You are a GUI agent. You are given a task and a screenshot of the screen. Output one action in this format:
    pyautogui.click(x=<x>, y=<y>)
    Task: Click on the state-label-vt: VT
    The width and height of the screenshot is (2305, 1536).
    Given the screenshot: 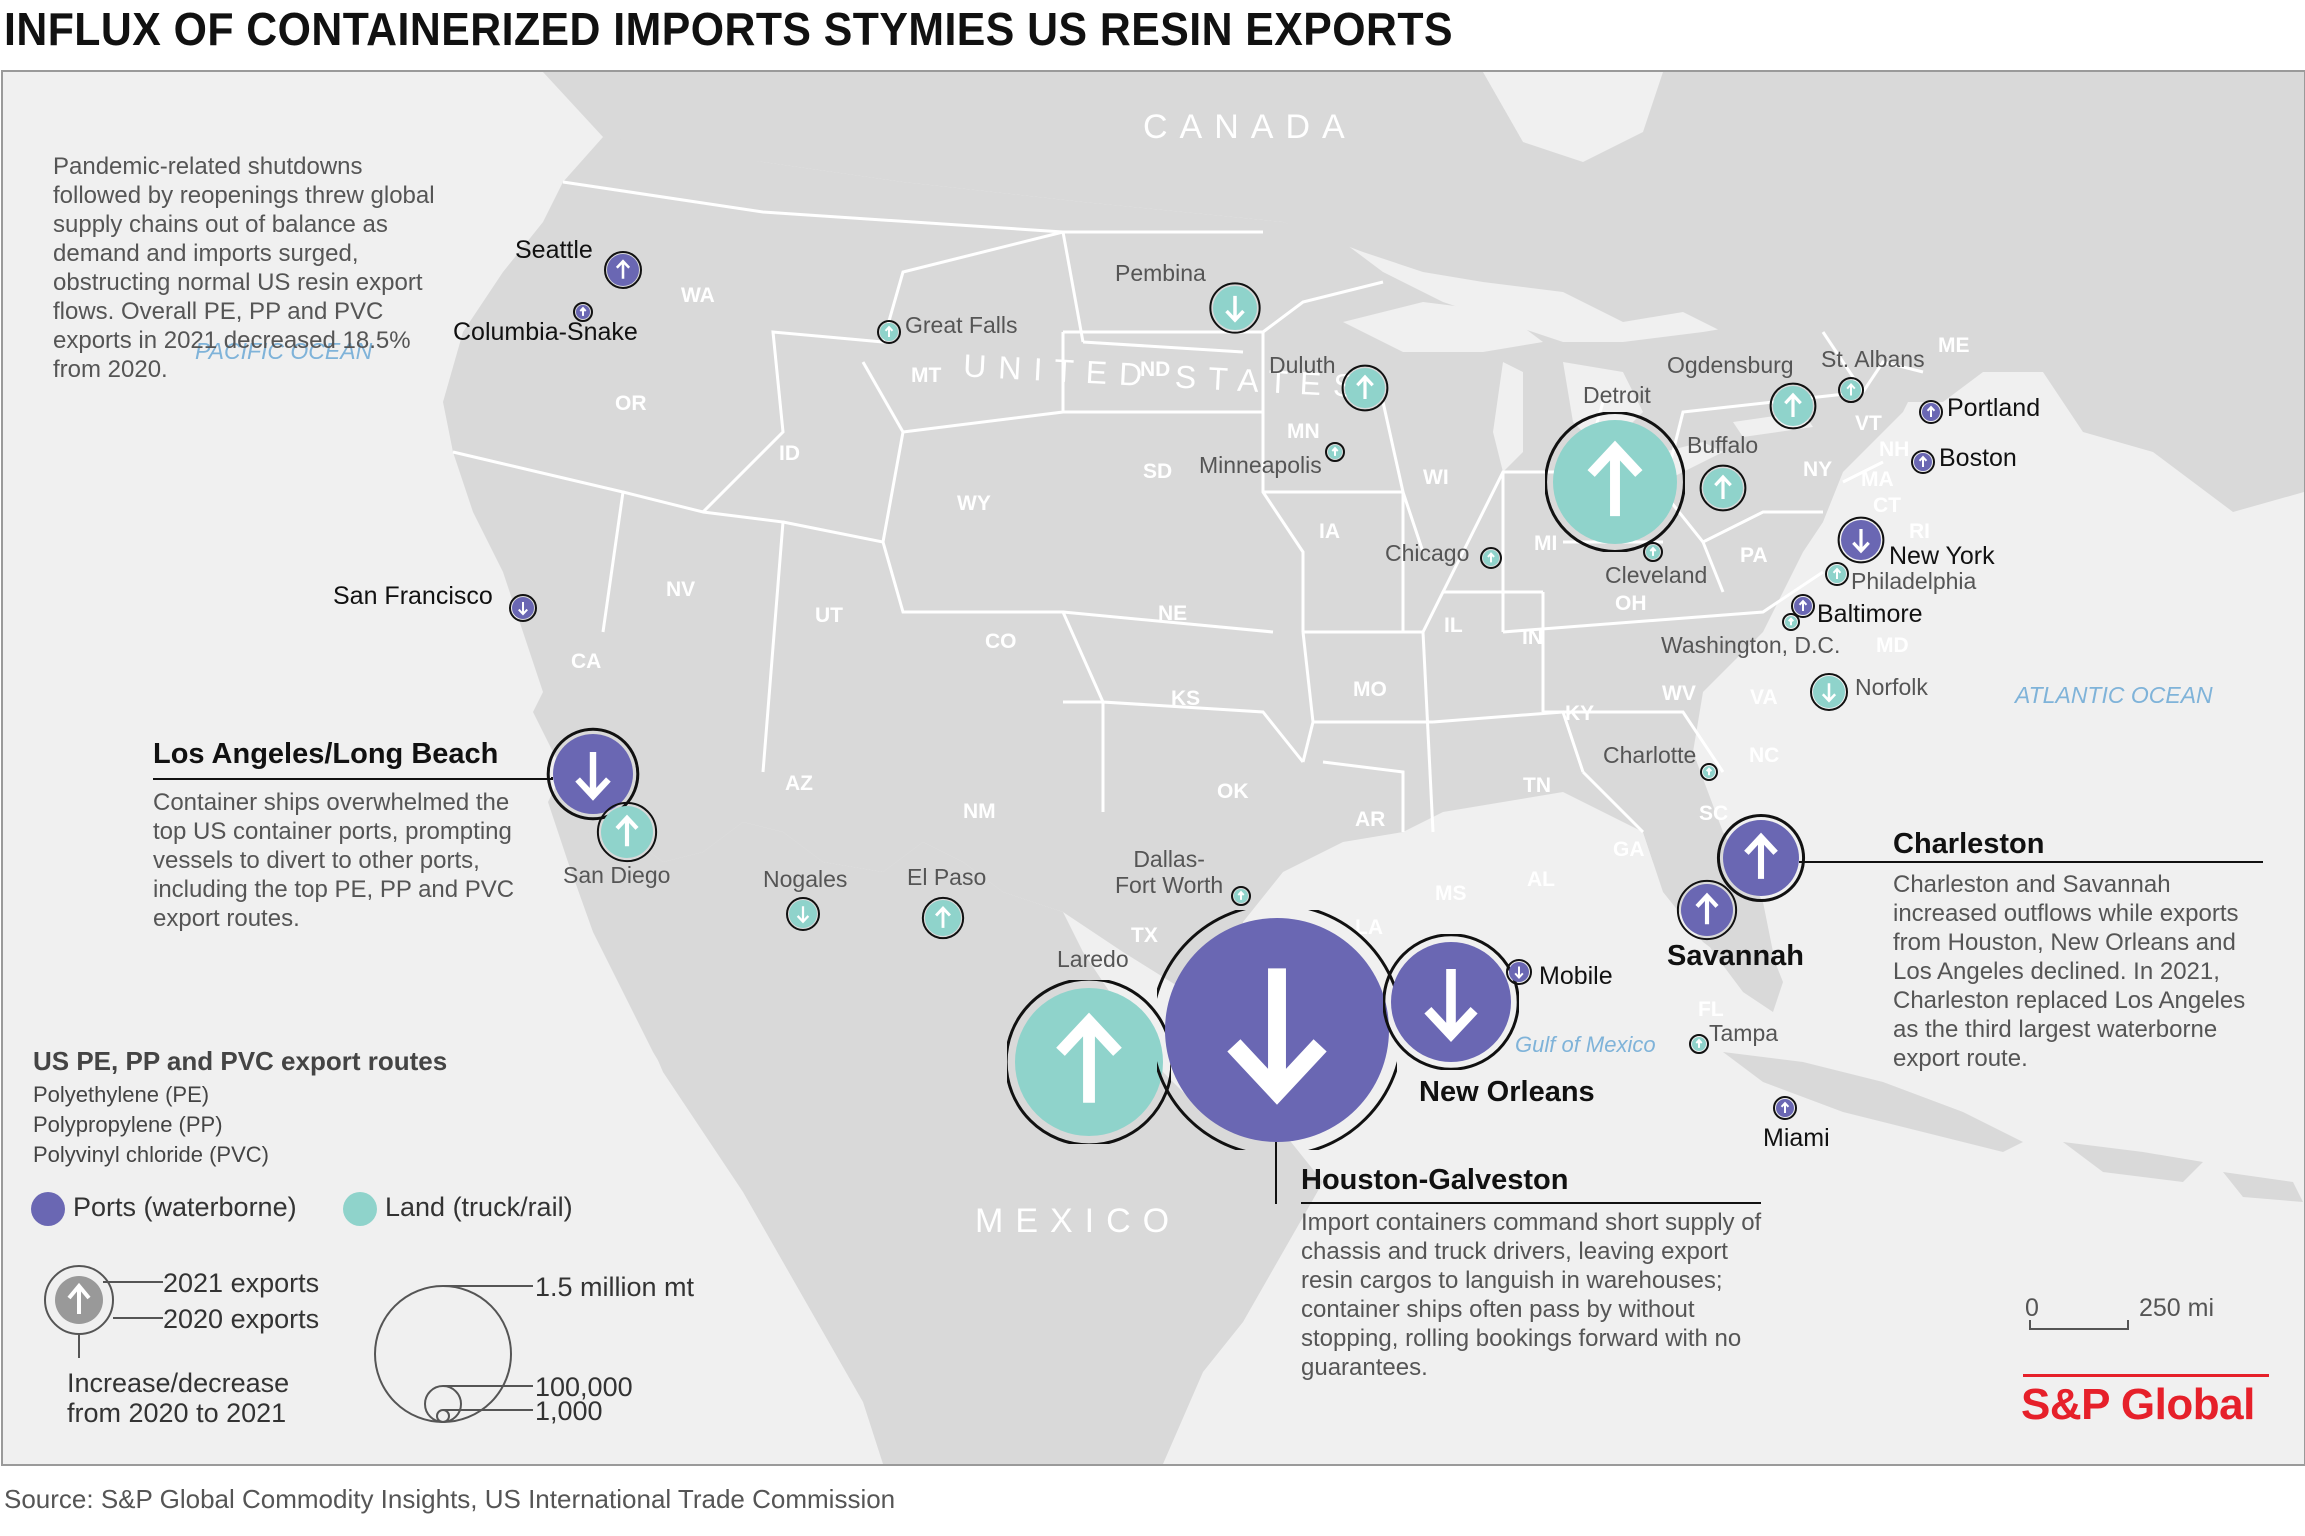 What is the action you would take?
    pyautogui.click(x=1868, y=423)
    